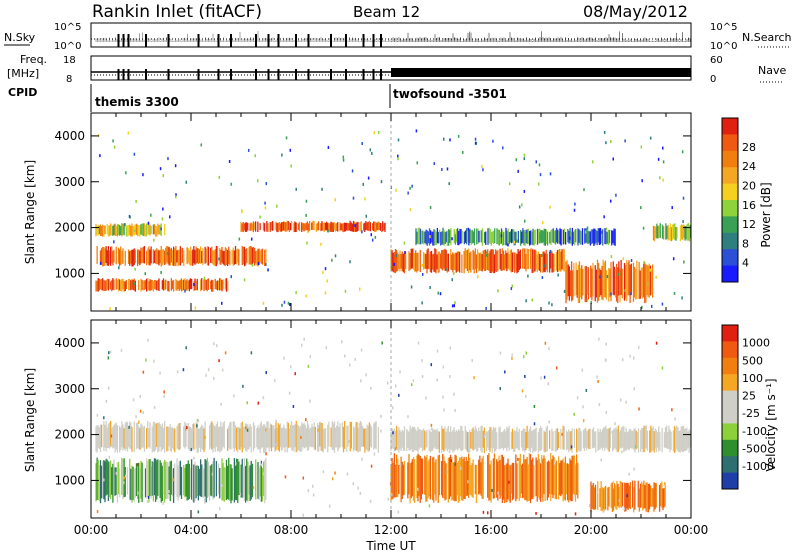 The image size is (800, 554). What do you see at coordinates (749, 166) in the screenshot?
I see `colorbar-tick: 24` at bounding box center [749, 166].